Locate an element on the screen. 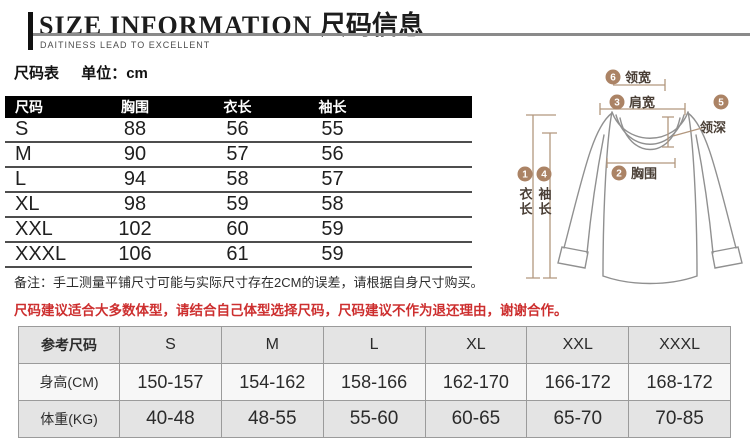 The width and height of the screenshot is (750, 441). length-cell: 58 is located at coordinates (237, 179).